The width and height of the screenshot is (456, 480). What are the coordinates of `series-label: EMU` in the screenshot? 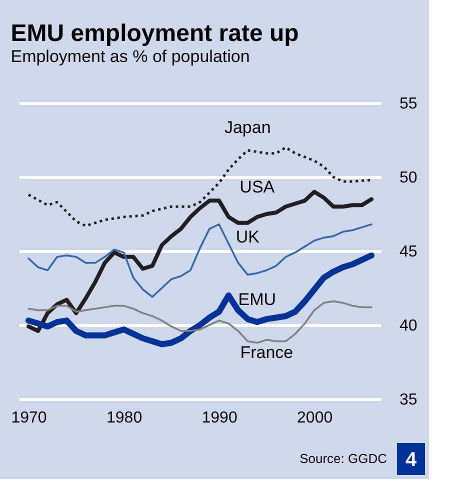 It's located at (257, 299).